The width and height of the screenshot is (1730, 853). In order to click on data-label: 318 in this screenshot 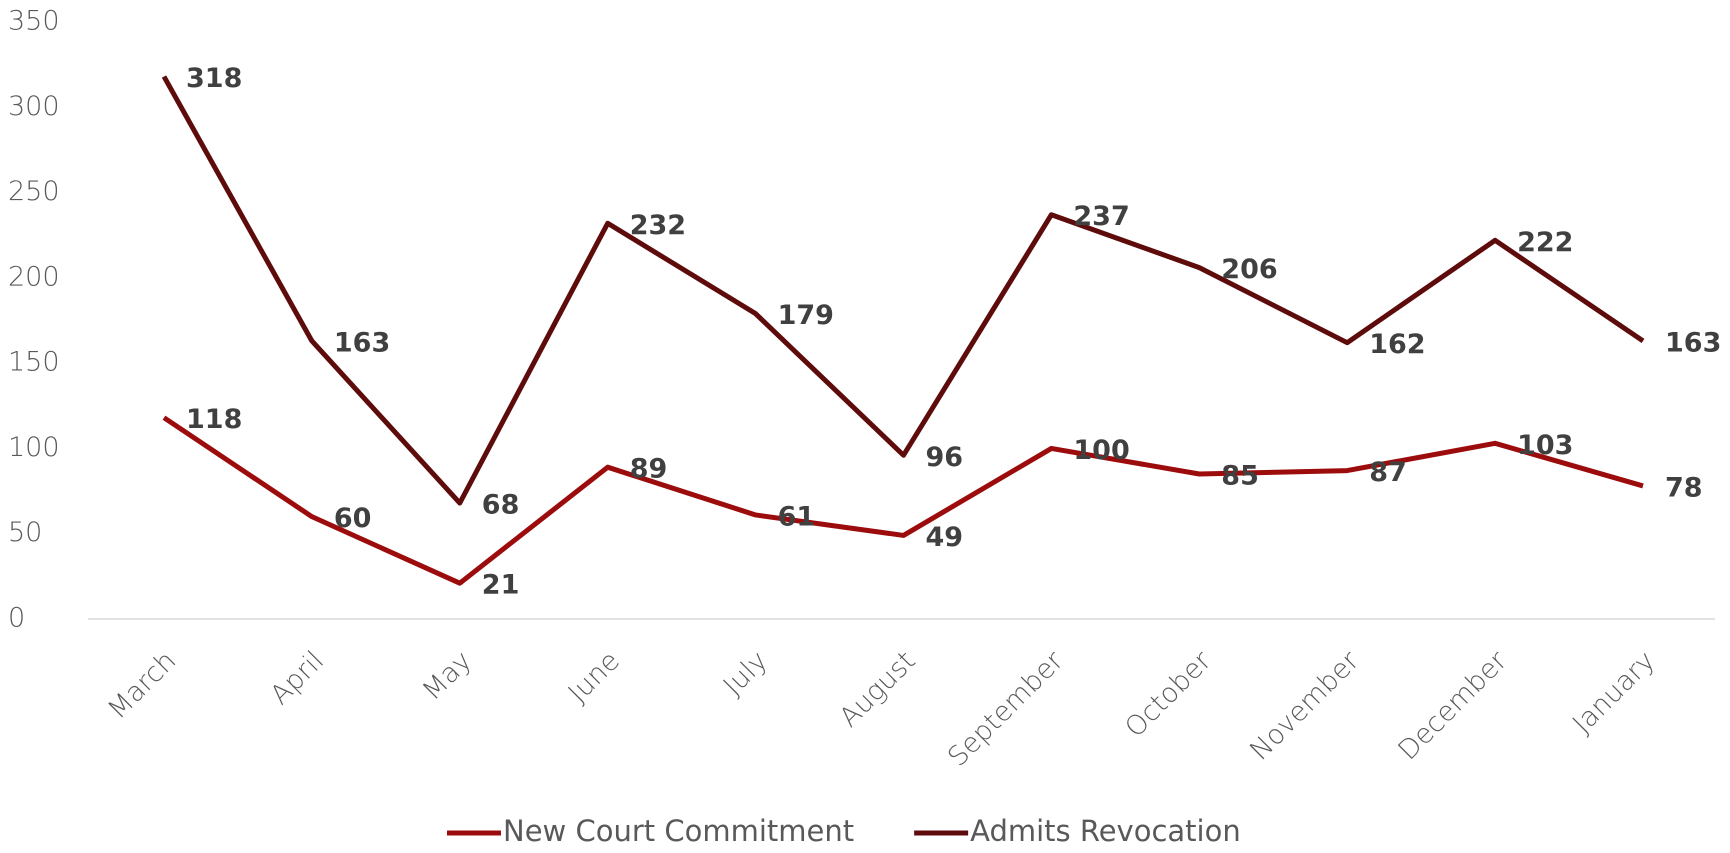, I will do `click(214, 78)`.